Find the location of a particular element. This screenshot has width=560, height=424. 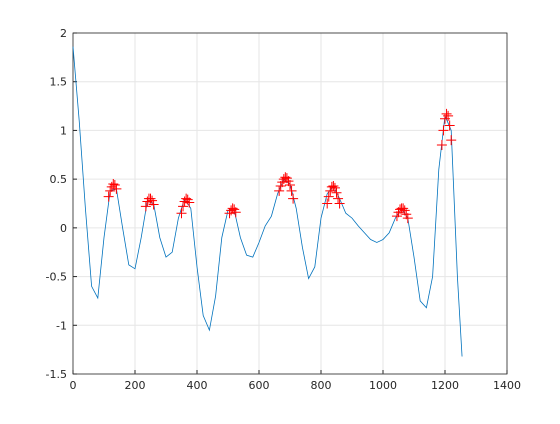

x-tick-label: 1000 is located at coordinates (383, 385).